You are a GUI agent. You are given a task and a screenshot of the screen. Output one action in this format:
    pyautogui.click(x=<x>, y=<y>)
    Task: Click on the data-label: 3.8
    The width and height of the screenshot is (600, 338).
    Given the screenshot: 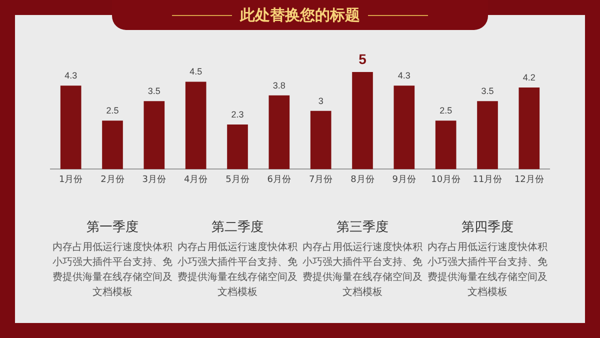 What is the action you would take?
    pyautogui.click(x=279, y=85)
    